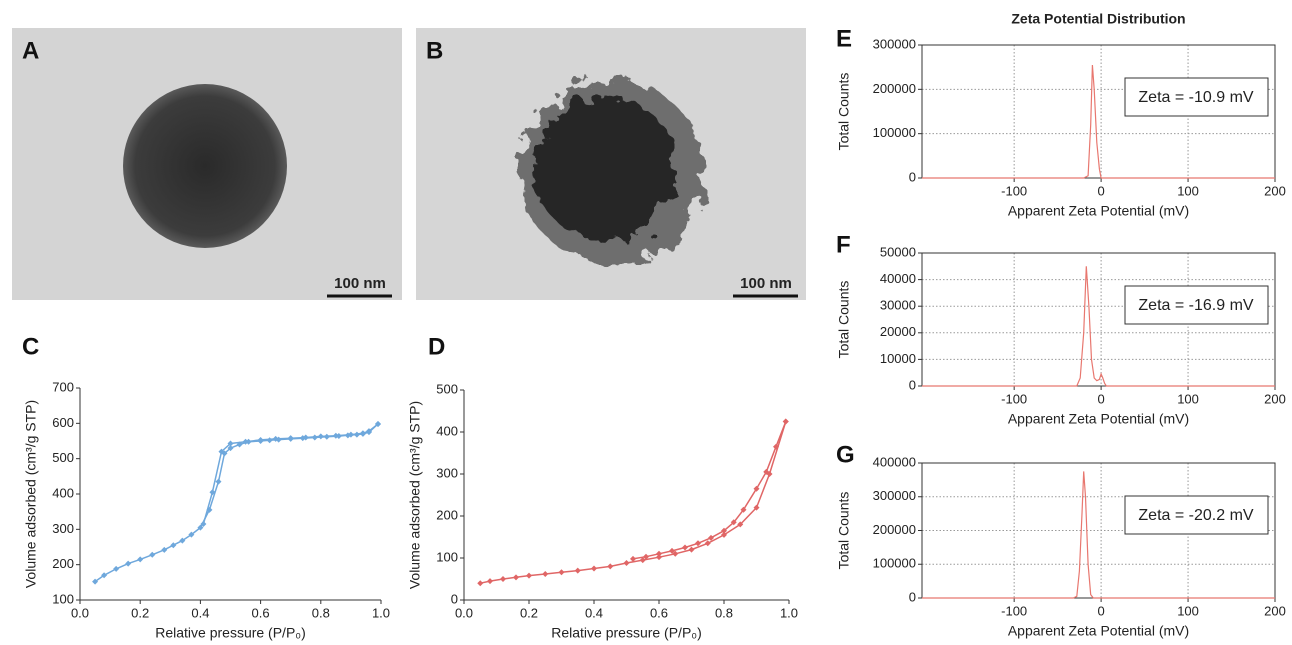 Image resolution: width=1292 pixels, height=645 pixels. Describe the element at coordinates (1275, 610) in the screenshot. I see `x-tick-label: 200` at that location.